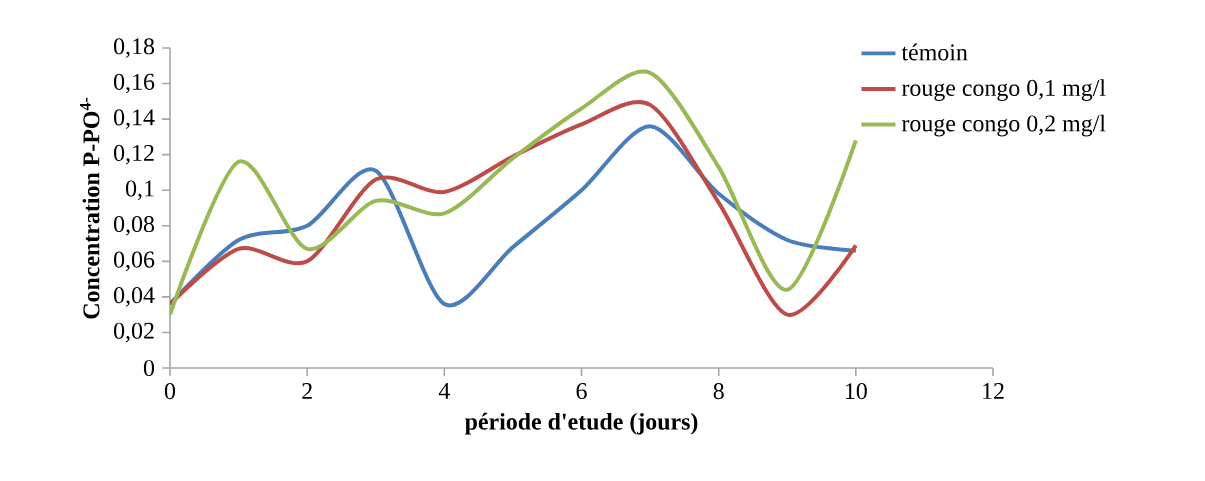 The image size is (1205, 481). What do you see at coordinates (134, 261) in the screenshot?
I see `y-tick-label: 0,06` at bounding box center [134, 261].